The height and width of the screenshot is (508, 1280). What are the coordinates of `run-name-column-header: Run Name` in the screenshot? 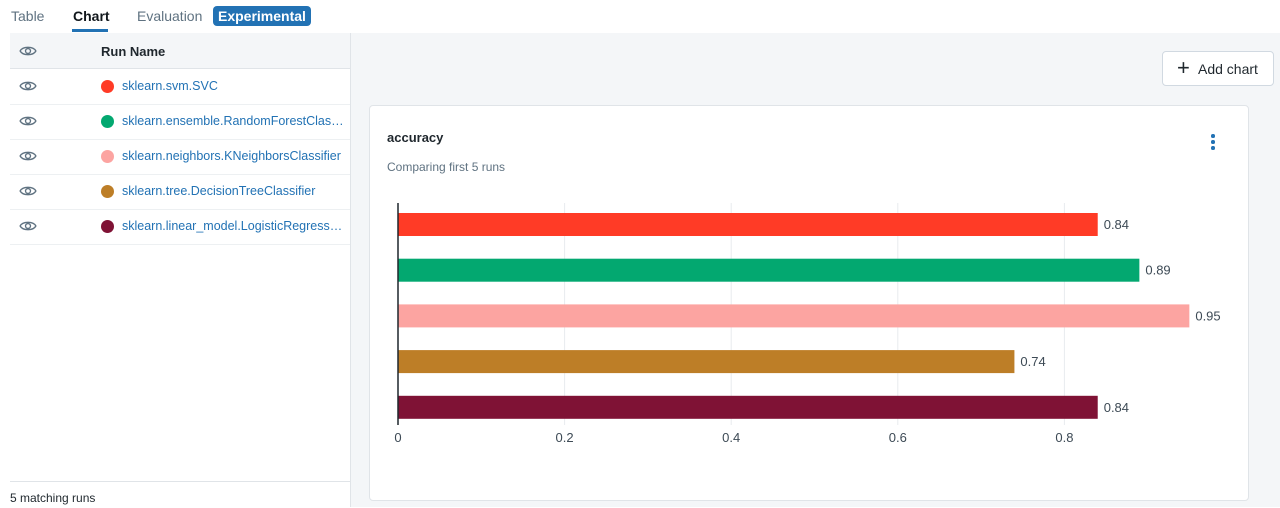 It's located at (133, 51).